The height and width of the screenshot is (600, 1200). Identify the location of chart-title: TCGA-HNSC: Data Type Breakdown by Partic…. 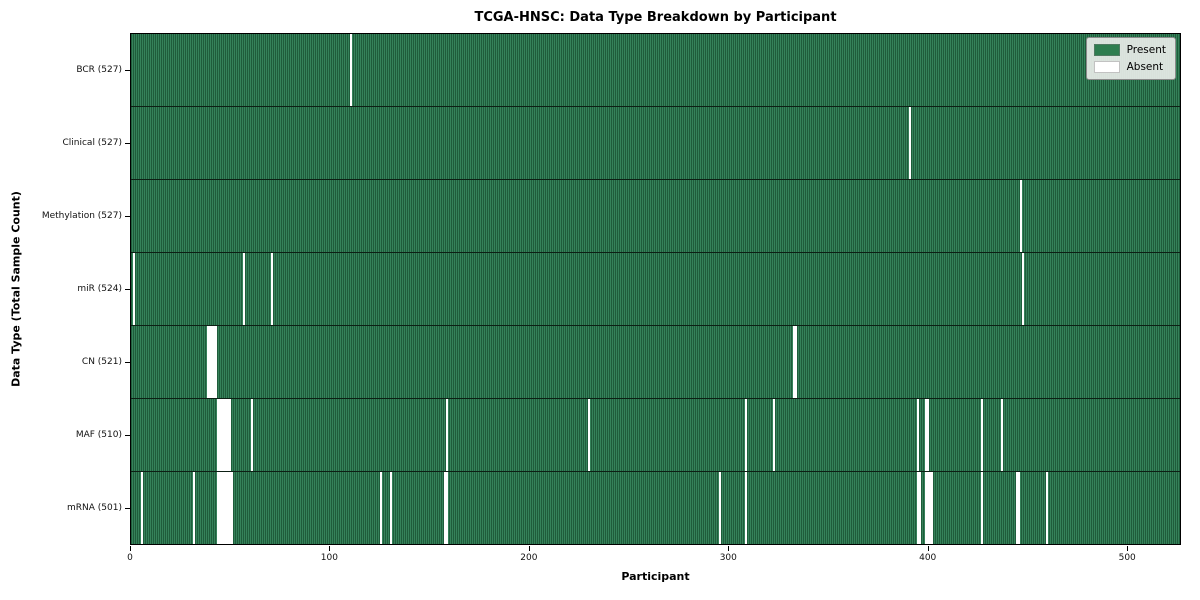
(655, 17).